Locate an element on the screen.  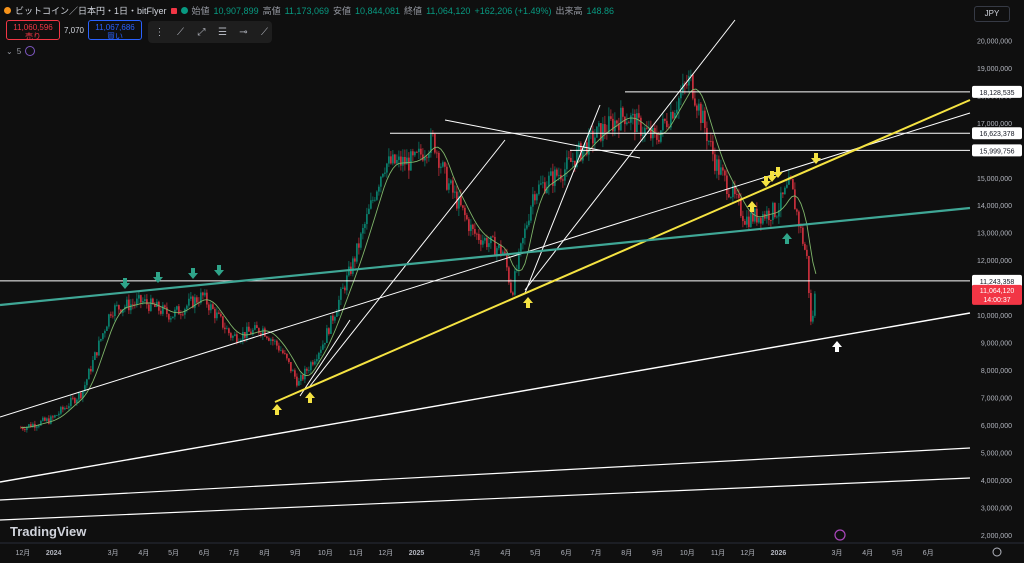
x-tick-label: 6月 is located at coordinates (928, 553).